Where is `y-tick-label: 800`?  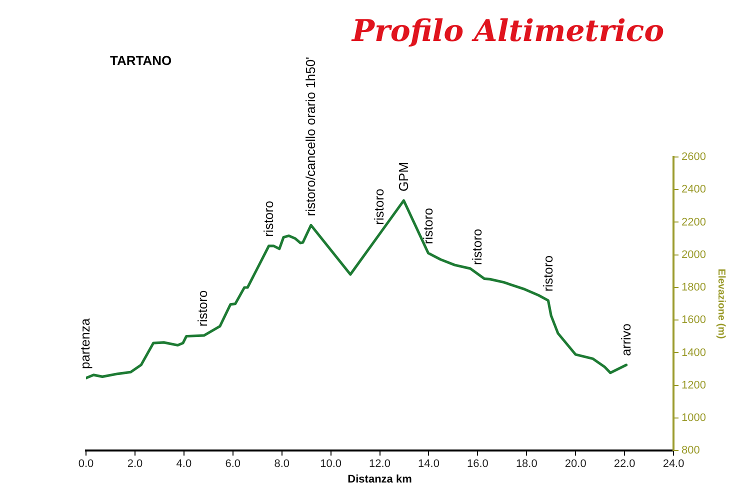
y-tick-label: 800 is located at coordinates (691, 450).